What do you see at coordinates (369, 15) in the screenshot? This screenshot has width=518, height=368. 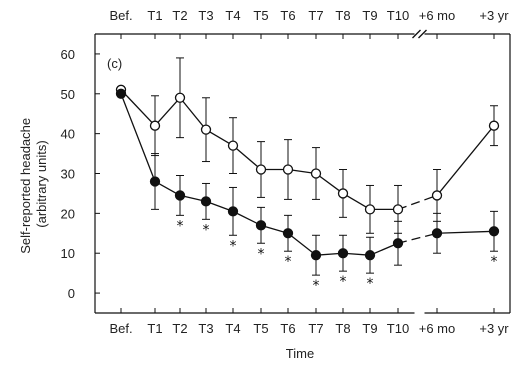 I see `top-tick-label: T9` at bounding box center [369, 15].